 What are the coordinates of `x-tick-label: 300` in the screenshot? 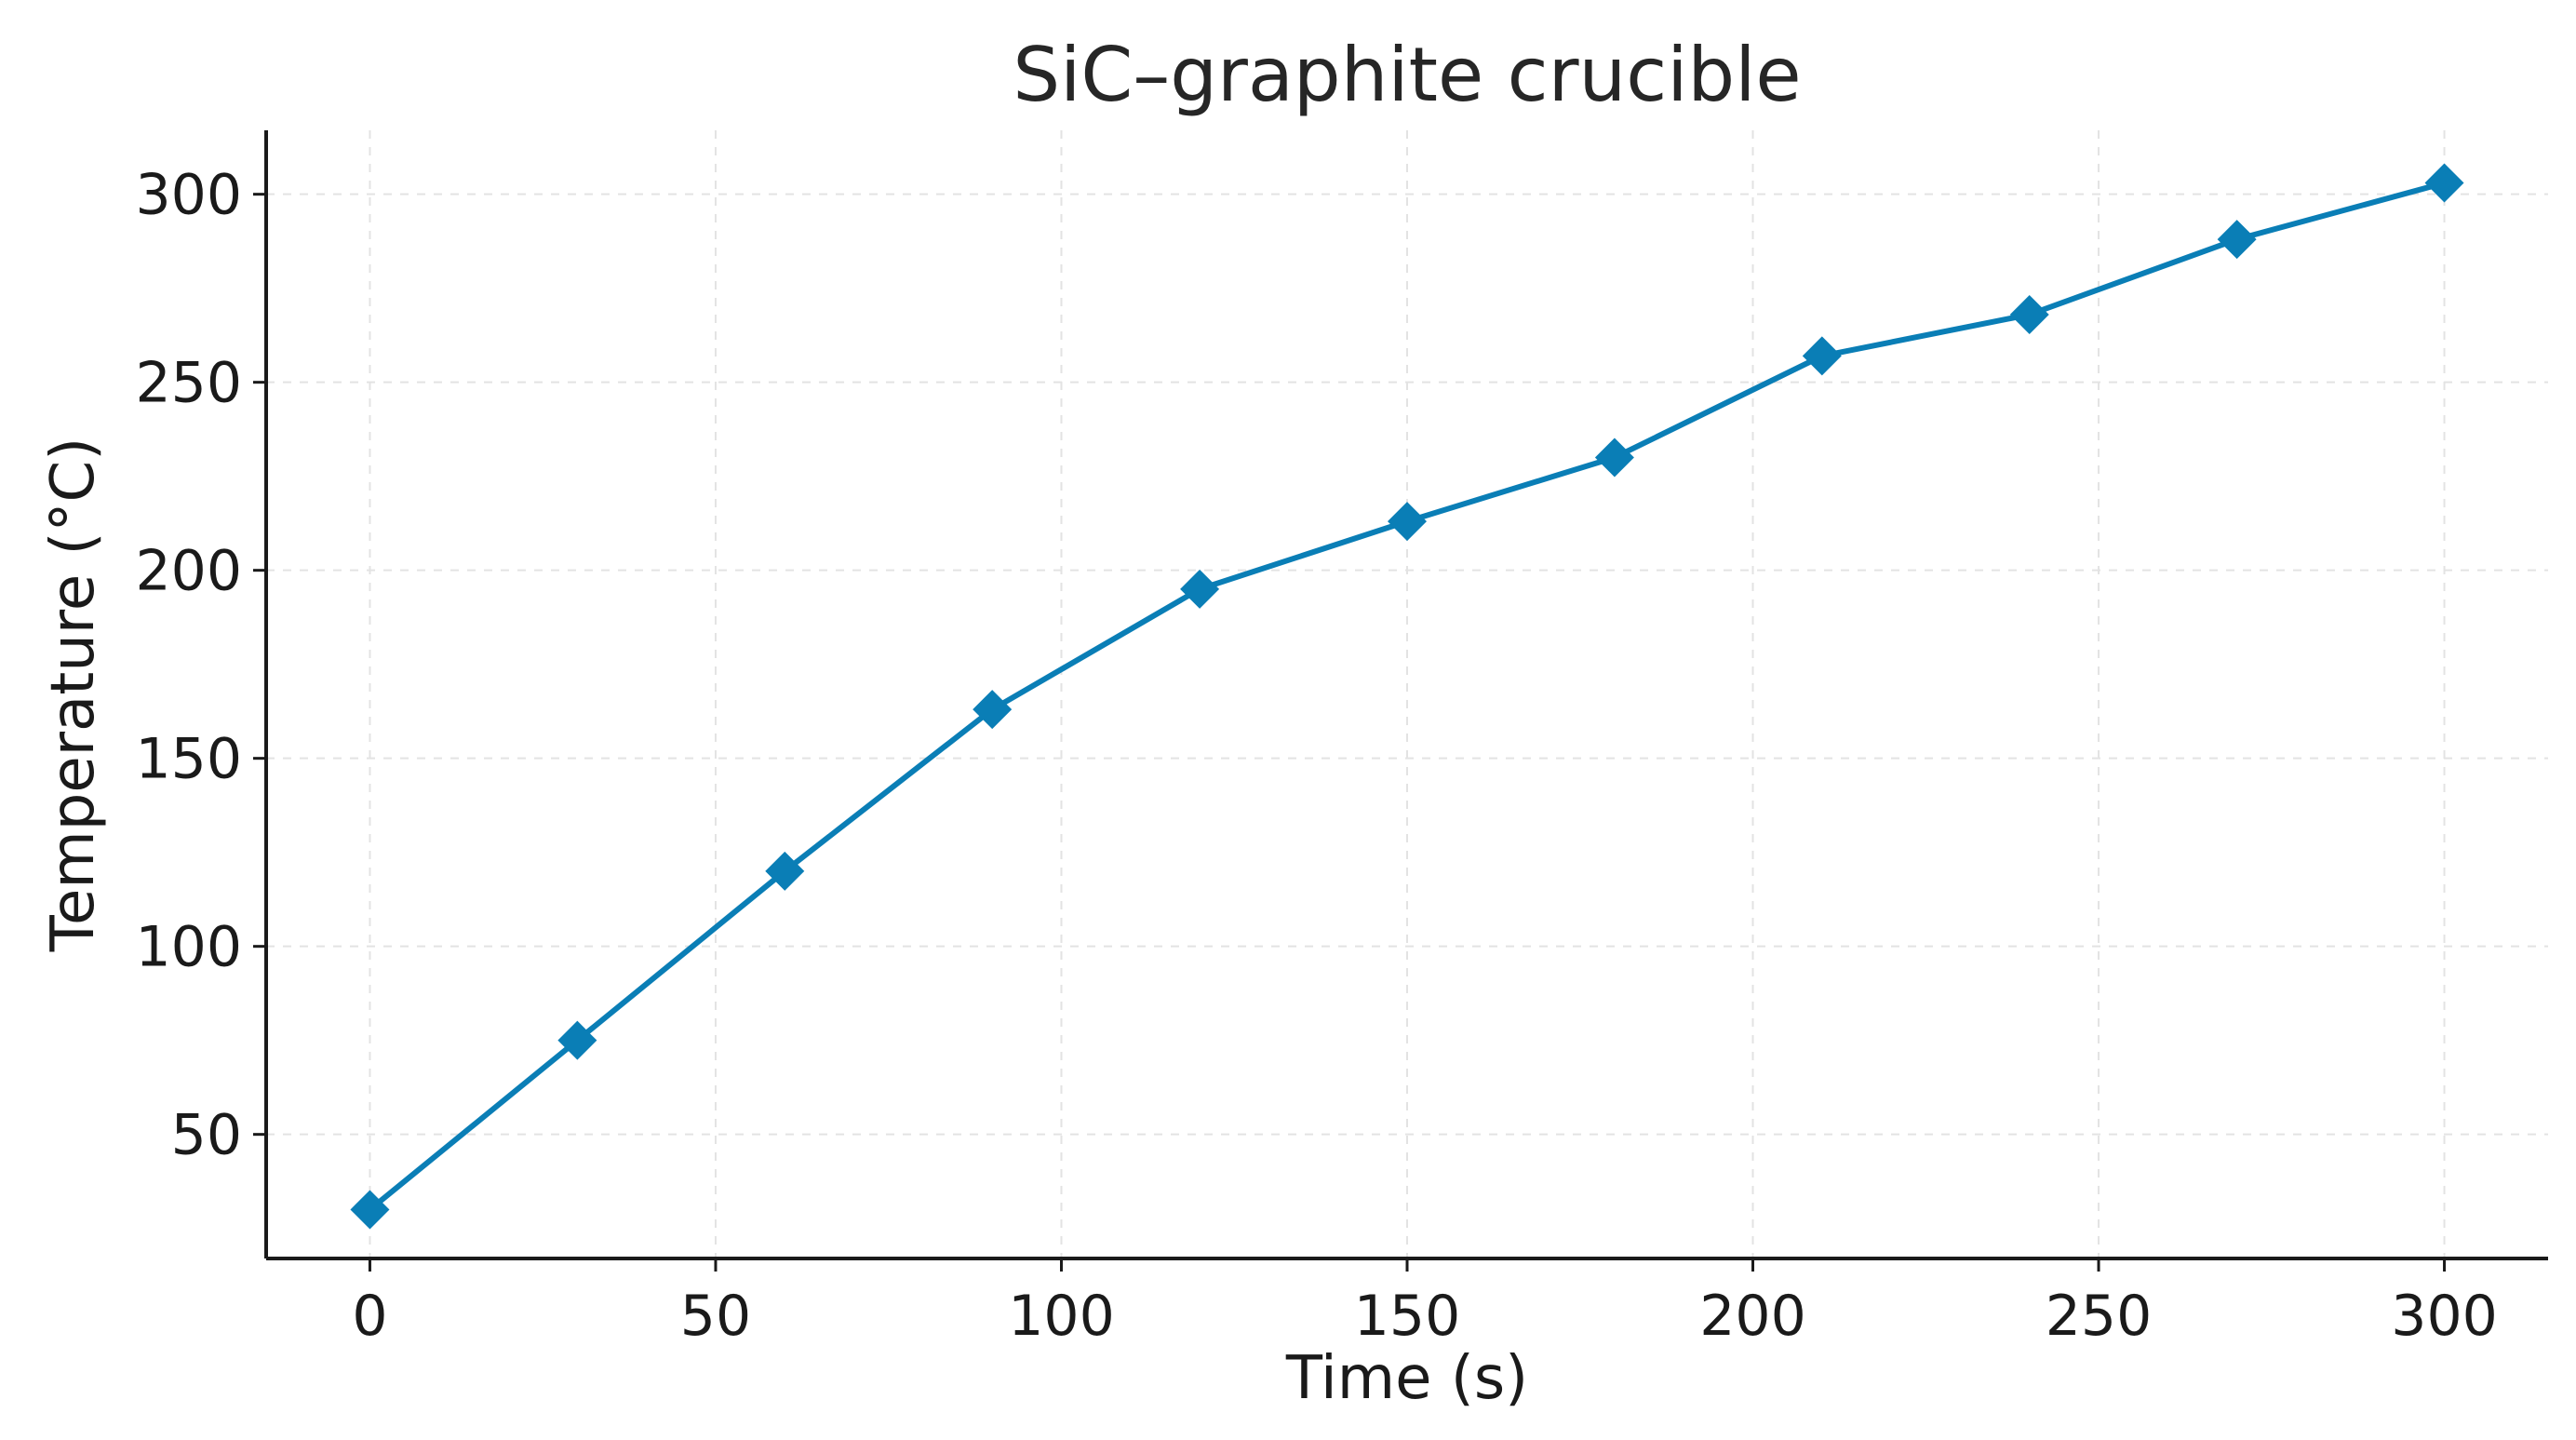 It's located at (2444, 1316).